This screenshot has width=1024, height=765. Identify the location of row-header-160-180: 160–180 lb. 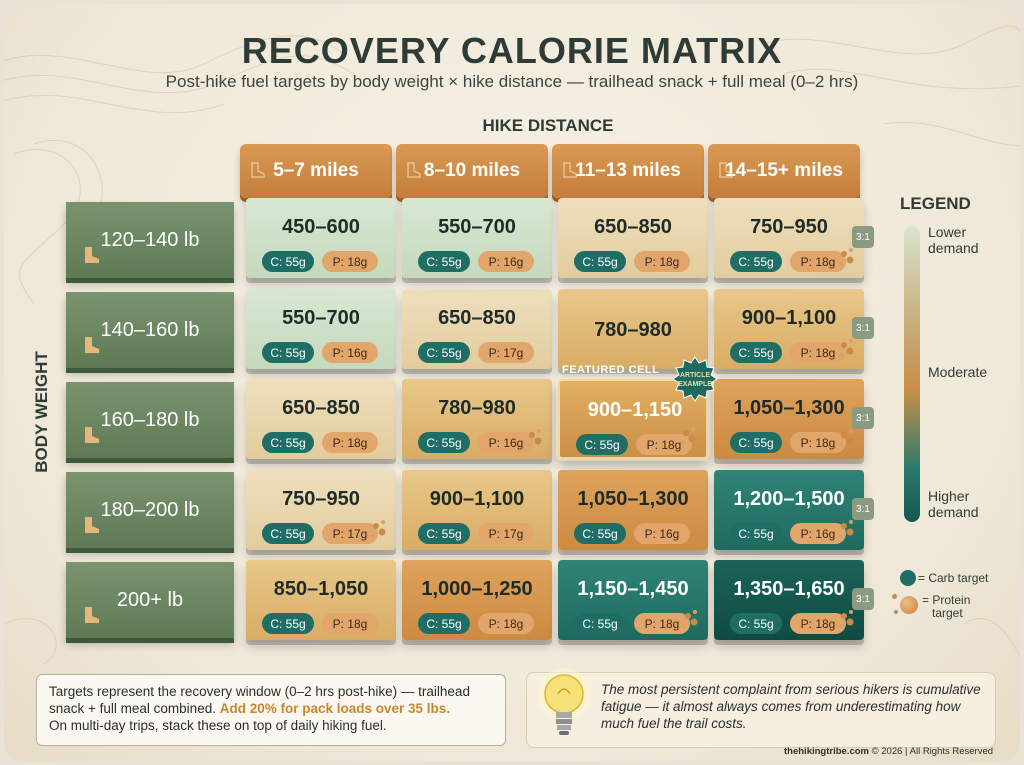
(150, 420).